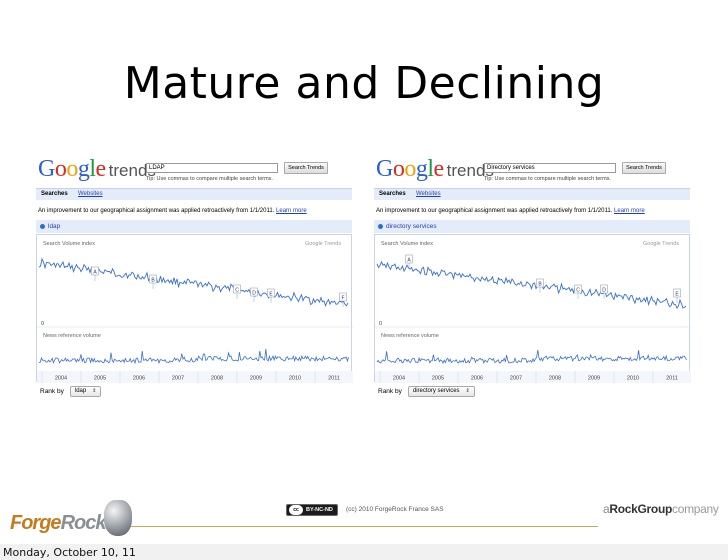  I want to click on date-bar: Monday, October 10, 11, so click(364, 552).